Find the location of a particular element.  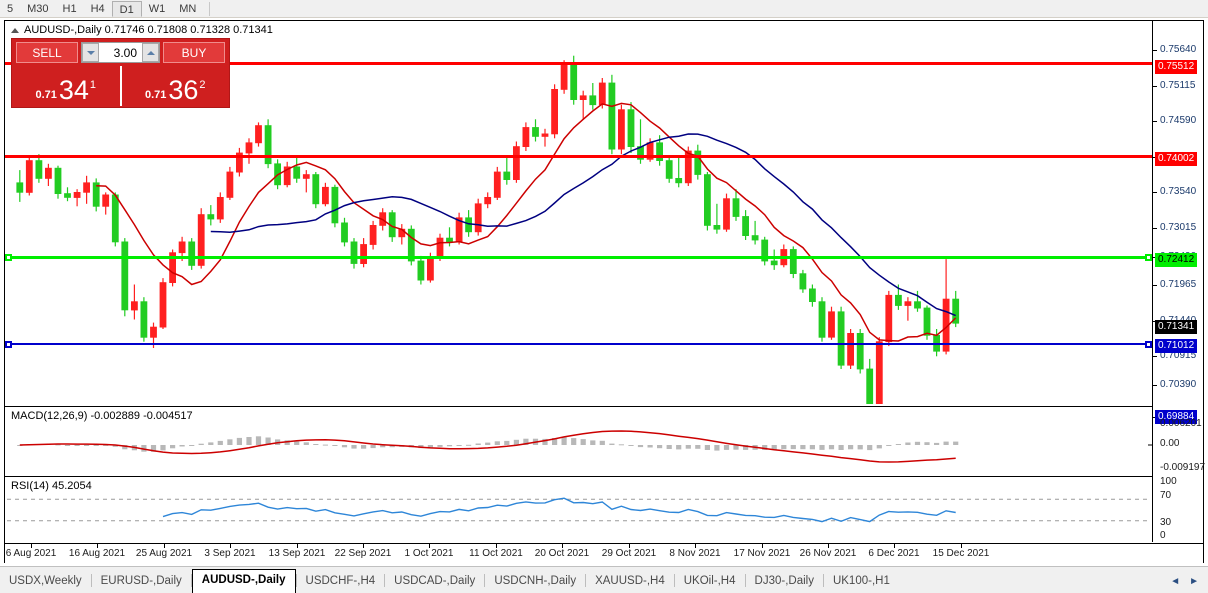

date-axis-label: 16 Aug 2021 is located at coordinates (97, 553).